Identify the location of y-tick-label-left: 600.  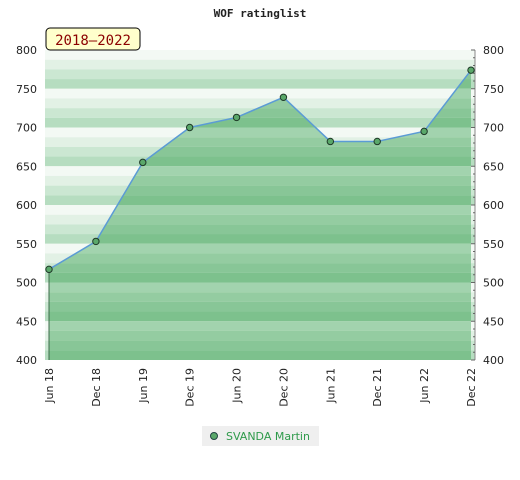
(26, 205).